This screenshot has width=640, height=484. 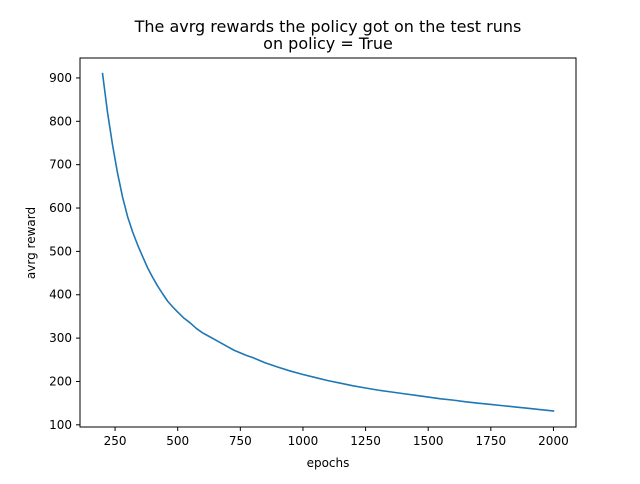 What do you see at coordinates (60, 78) in the screenshot?
I see `y-tick-label: 900` at bounding box center [60, 78].